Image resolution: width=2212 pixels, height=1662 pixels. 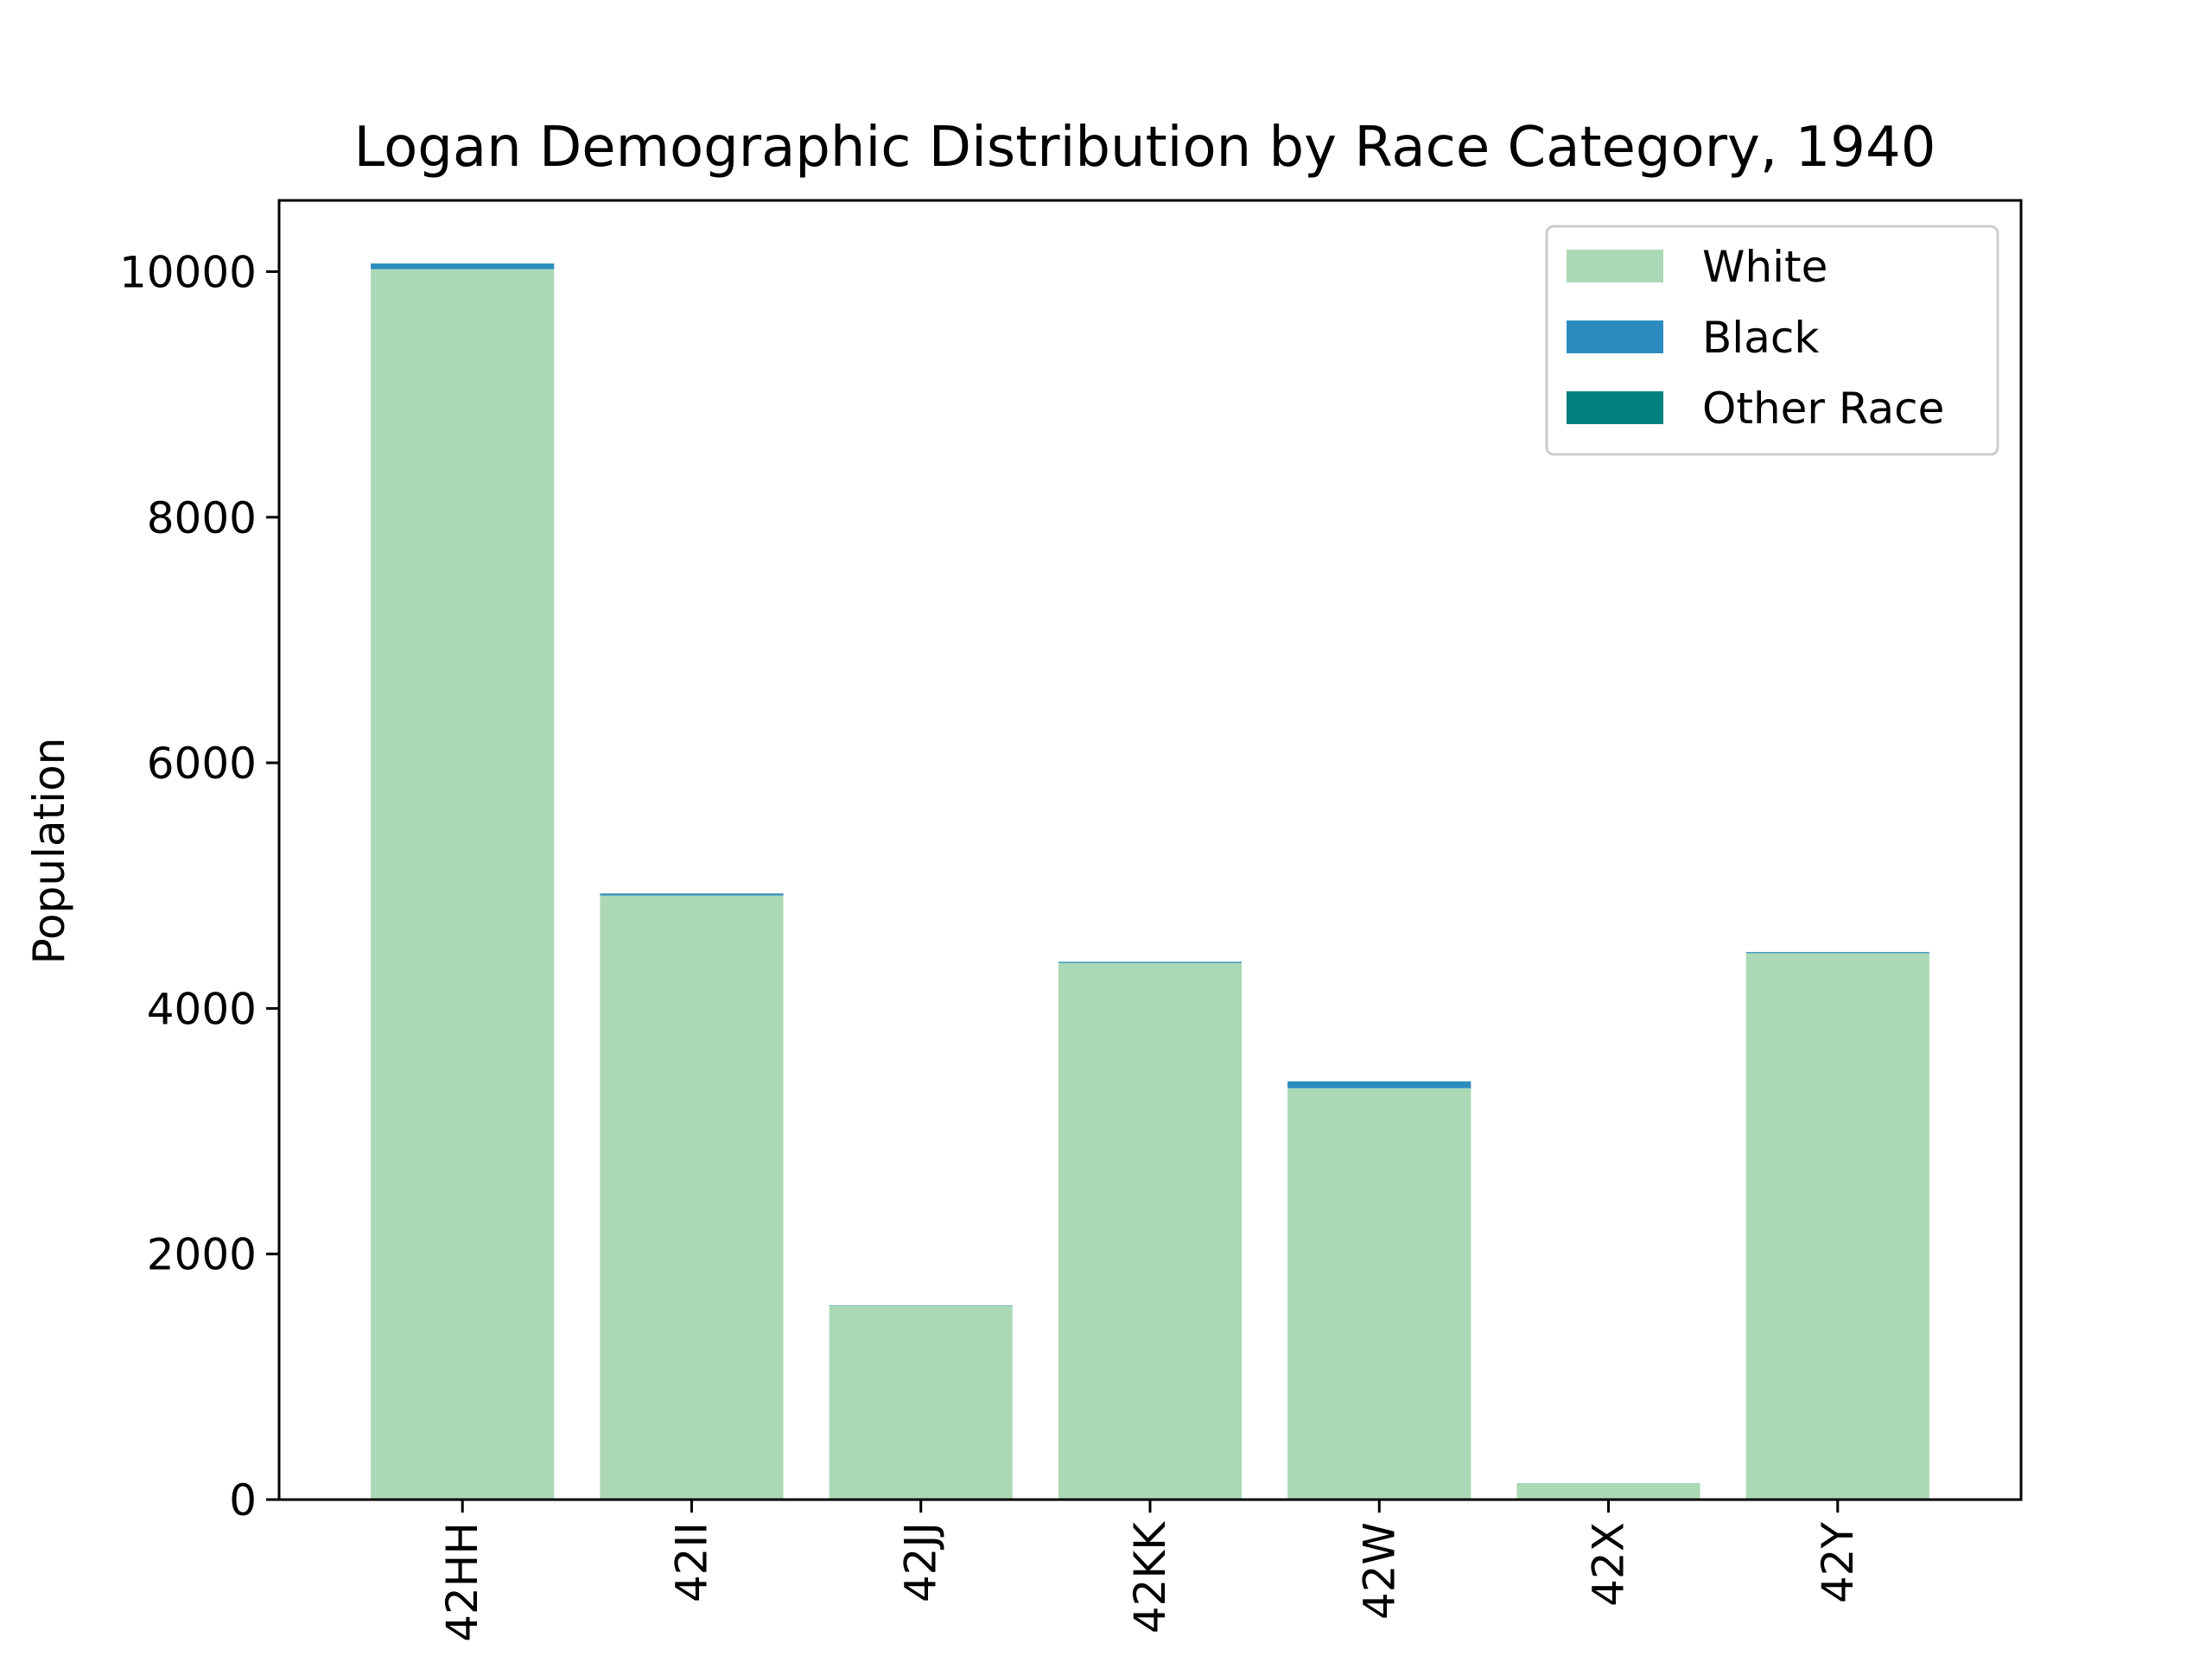 What do you see at coordinates (691, 894) in the screenshot?
I see `bar-42II-black` at bounding box center [691, 894].